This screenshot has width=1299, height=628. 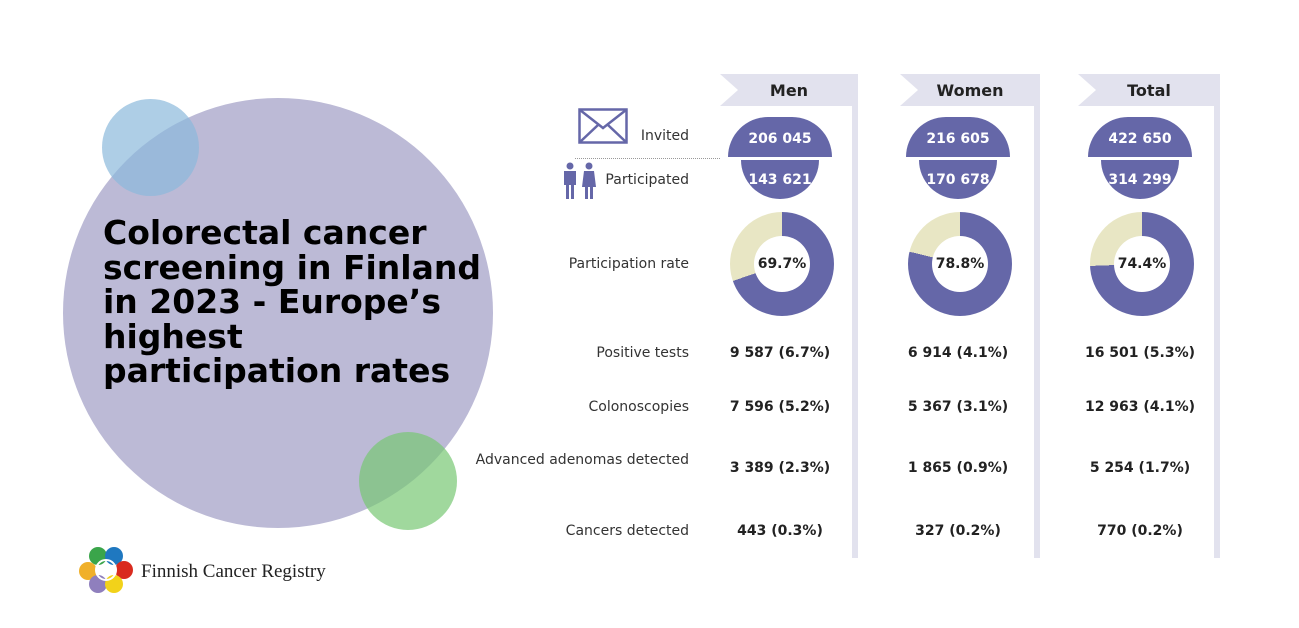 I want to click on invited-number: 216 605, so click(x=958, y=138).